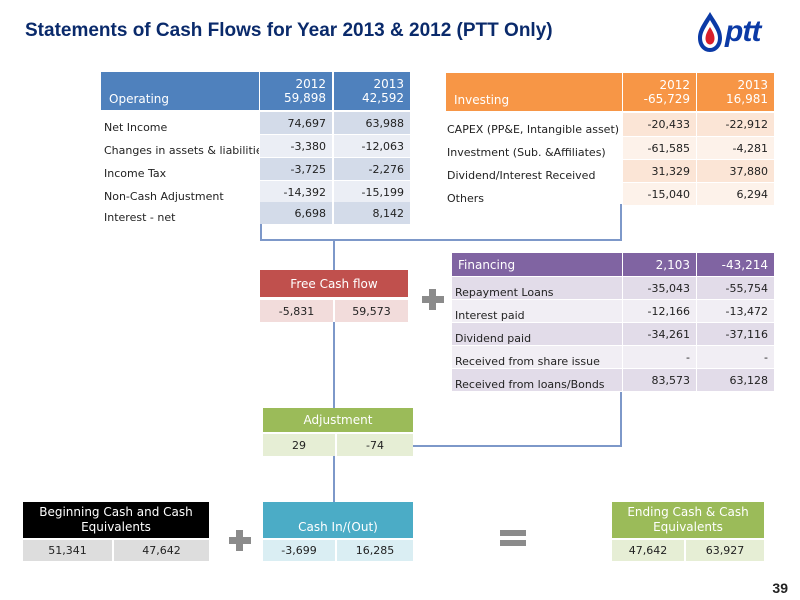 The image size is (800, 600). I want to click on ending-cash-2012: 47,642, so click(648, 550).